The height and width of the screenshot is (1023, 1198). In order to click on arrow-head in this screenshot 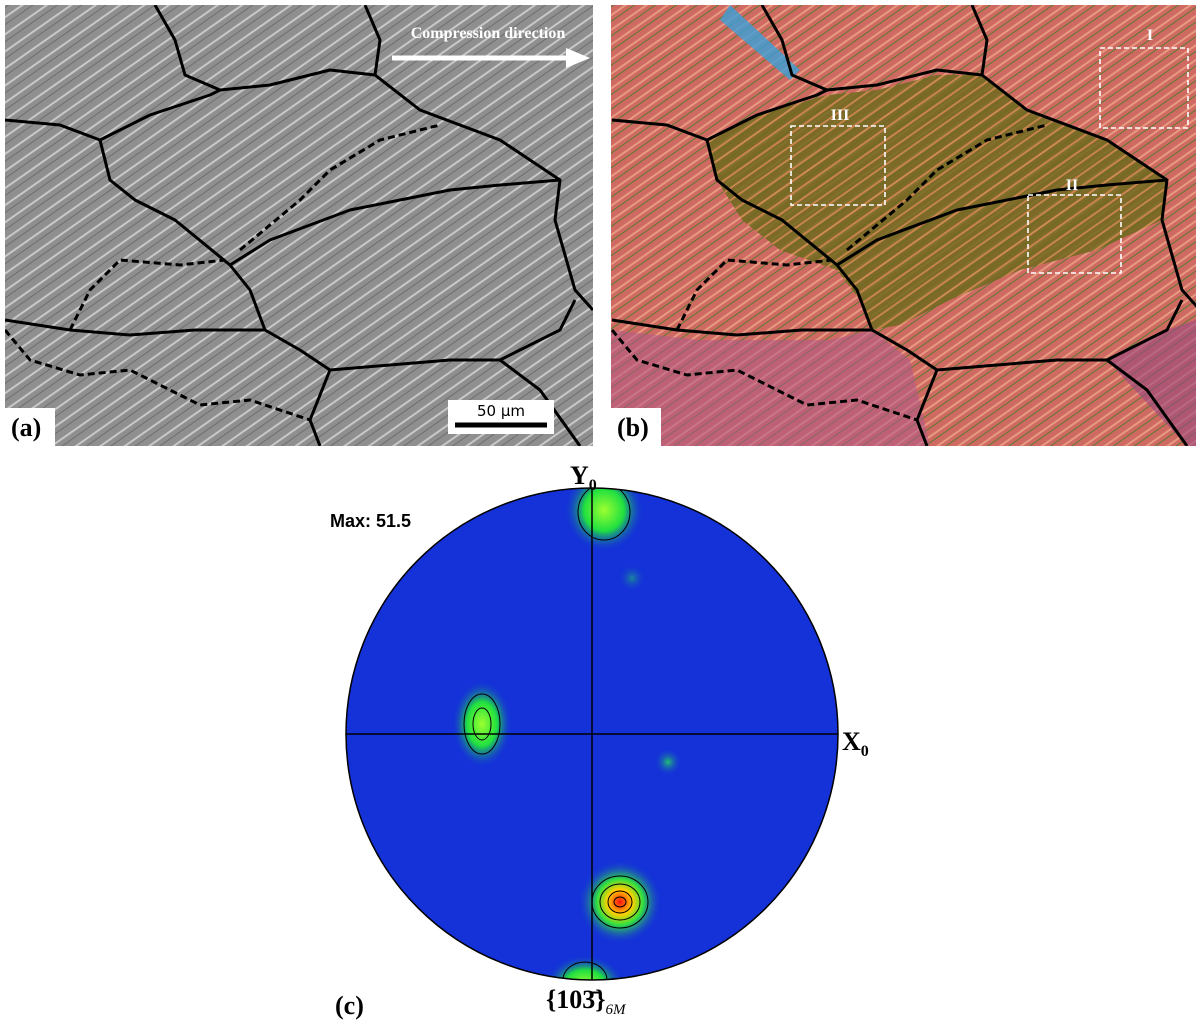, I will do `click(578, 58)`.